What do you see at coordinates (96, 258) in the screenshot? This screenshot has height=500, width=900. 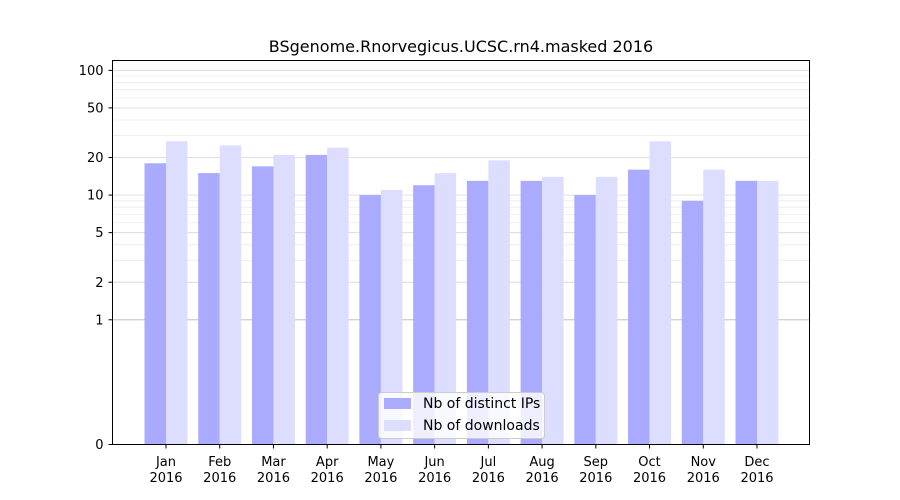 I see `y-axis: 0 1 2 5 10 20 50 100` at bounding box center [96, 258].